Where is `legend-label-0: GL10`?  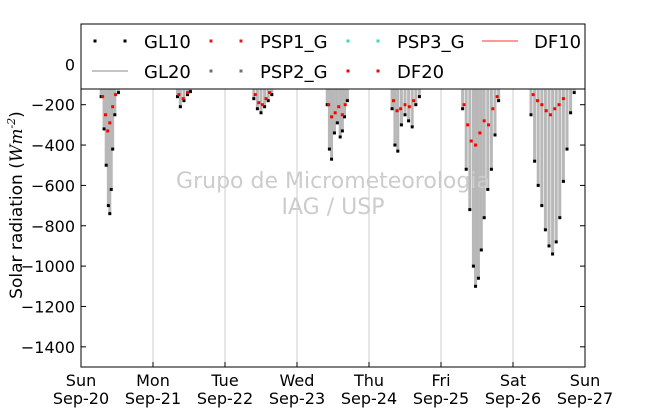
legend-label-0: GL10 is located at coordinates (167, 42).